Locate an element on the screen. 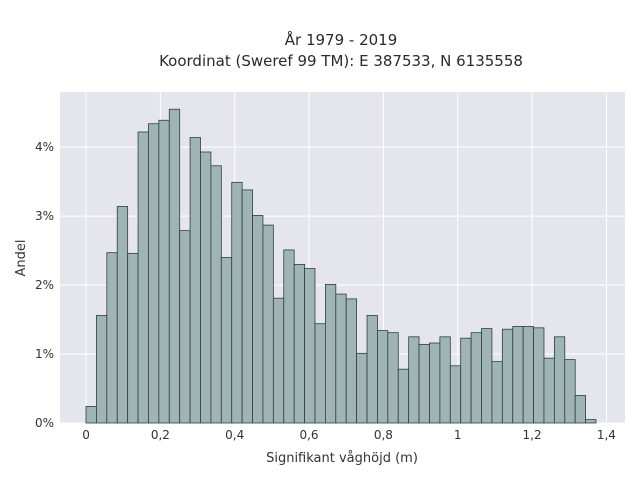 This screenshot has width=640, height=484. chart-title: År 1979 - 2019 is located at coordinates (341, 39).